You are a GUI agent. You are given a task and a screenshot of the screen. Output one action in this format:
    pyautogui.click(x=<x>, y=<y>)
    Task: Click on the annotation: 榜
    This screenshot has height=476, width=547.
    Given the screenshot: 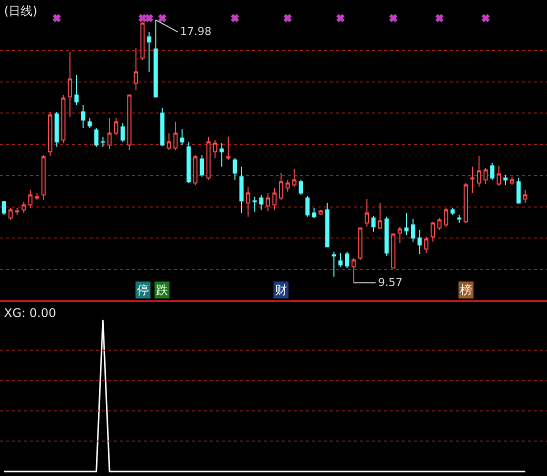 What is the action you would take?
    pyautogui.click(x=466, y=290)
    